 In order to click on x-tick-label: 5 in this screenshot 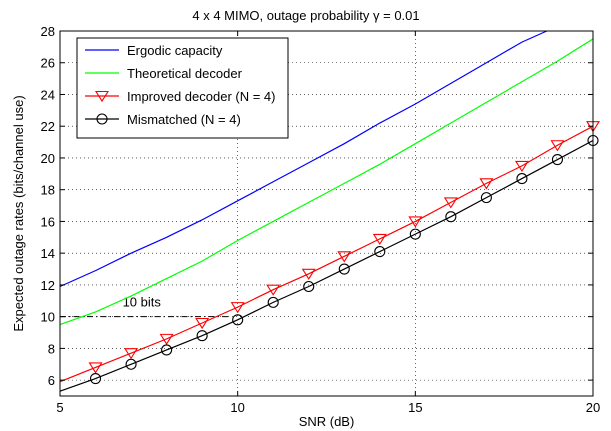, I will do `click(59, 407)`.